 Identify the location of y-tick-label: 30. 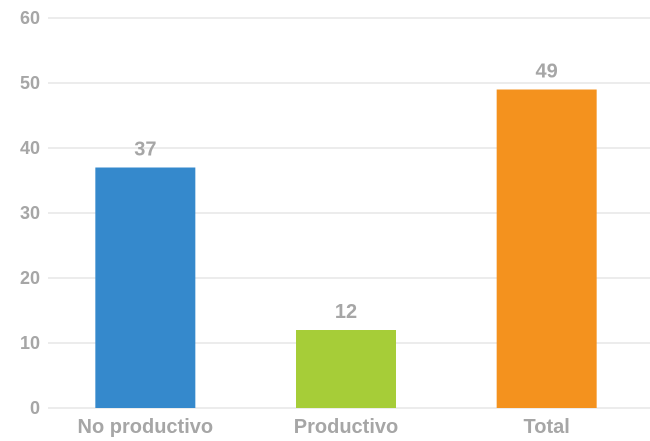
(30, 213).